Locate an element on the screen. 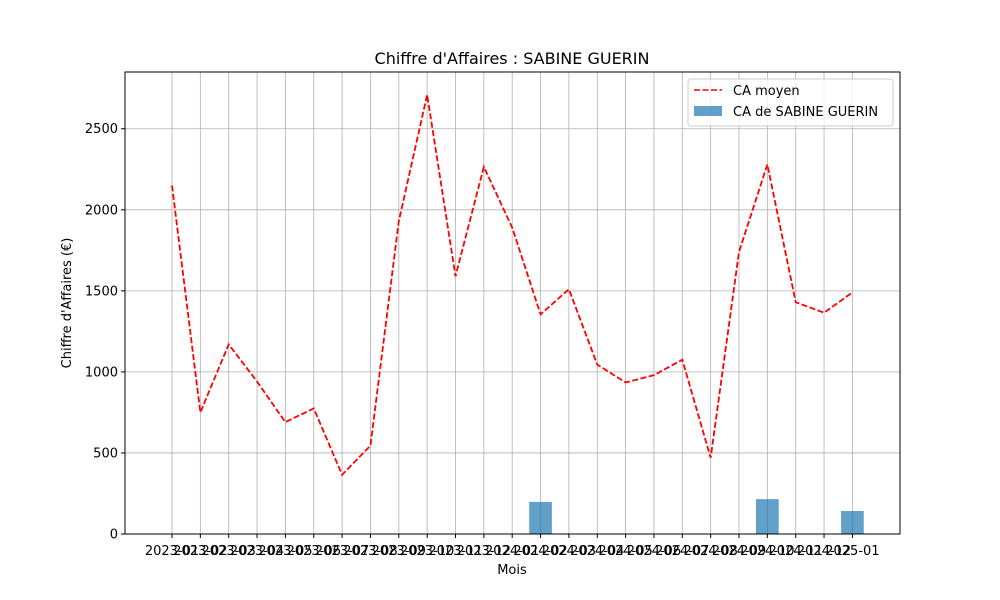 This screenshot has width=1000, height=600. chart-title: Chiffre d'Affaires : SABINE GUERIN is located at coordinates (512, 58).